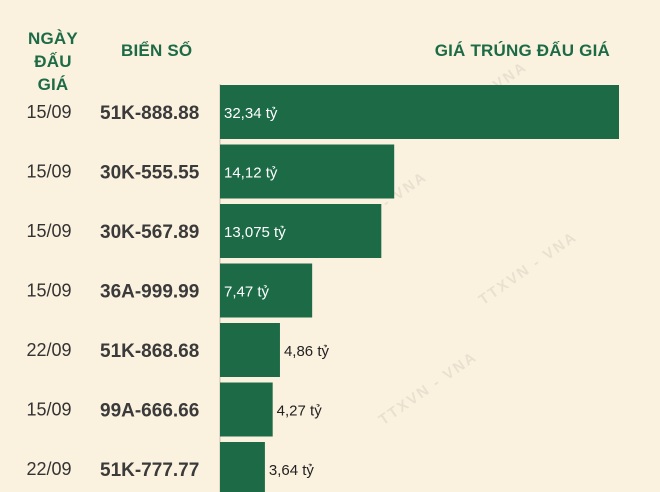 This screenshot has width=660, height=492. What do you see at coordinates (247, 292) in the screenshot?
I see `value-label: 7,47 tỷ` at bounding box center [247, 292].